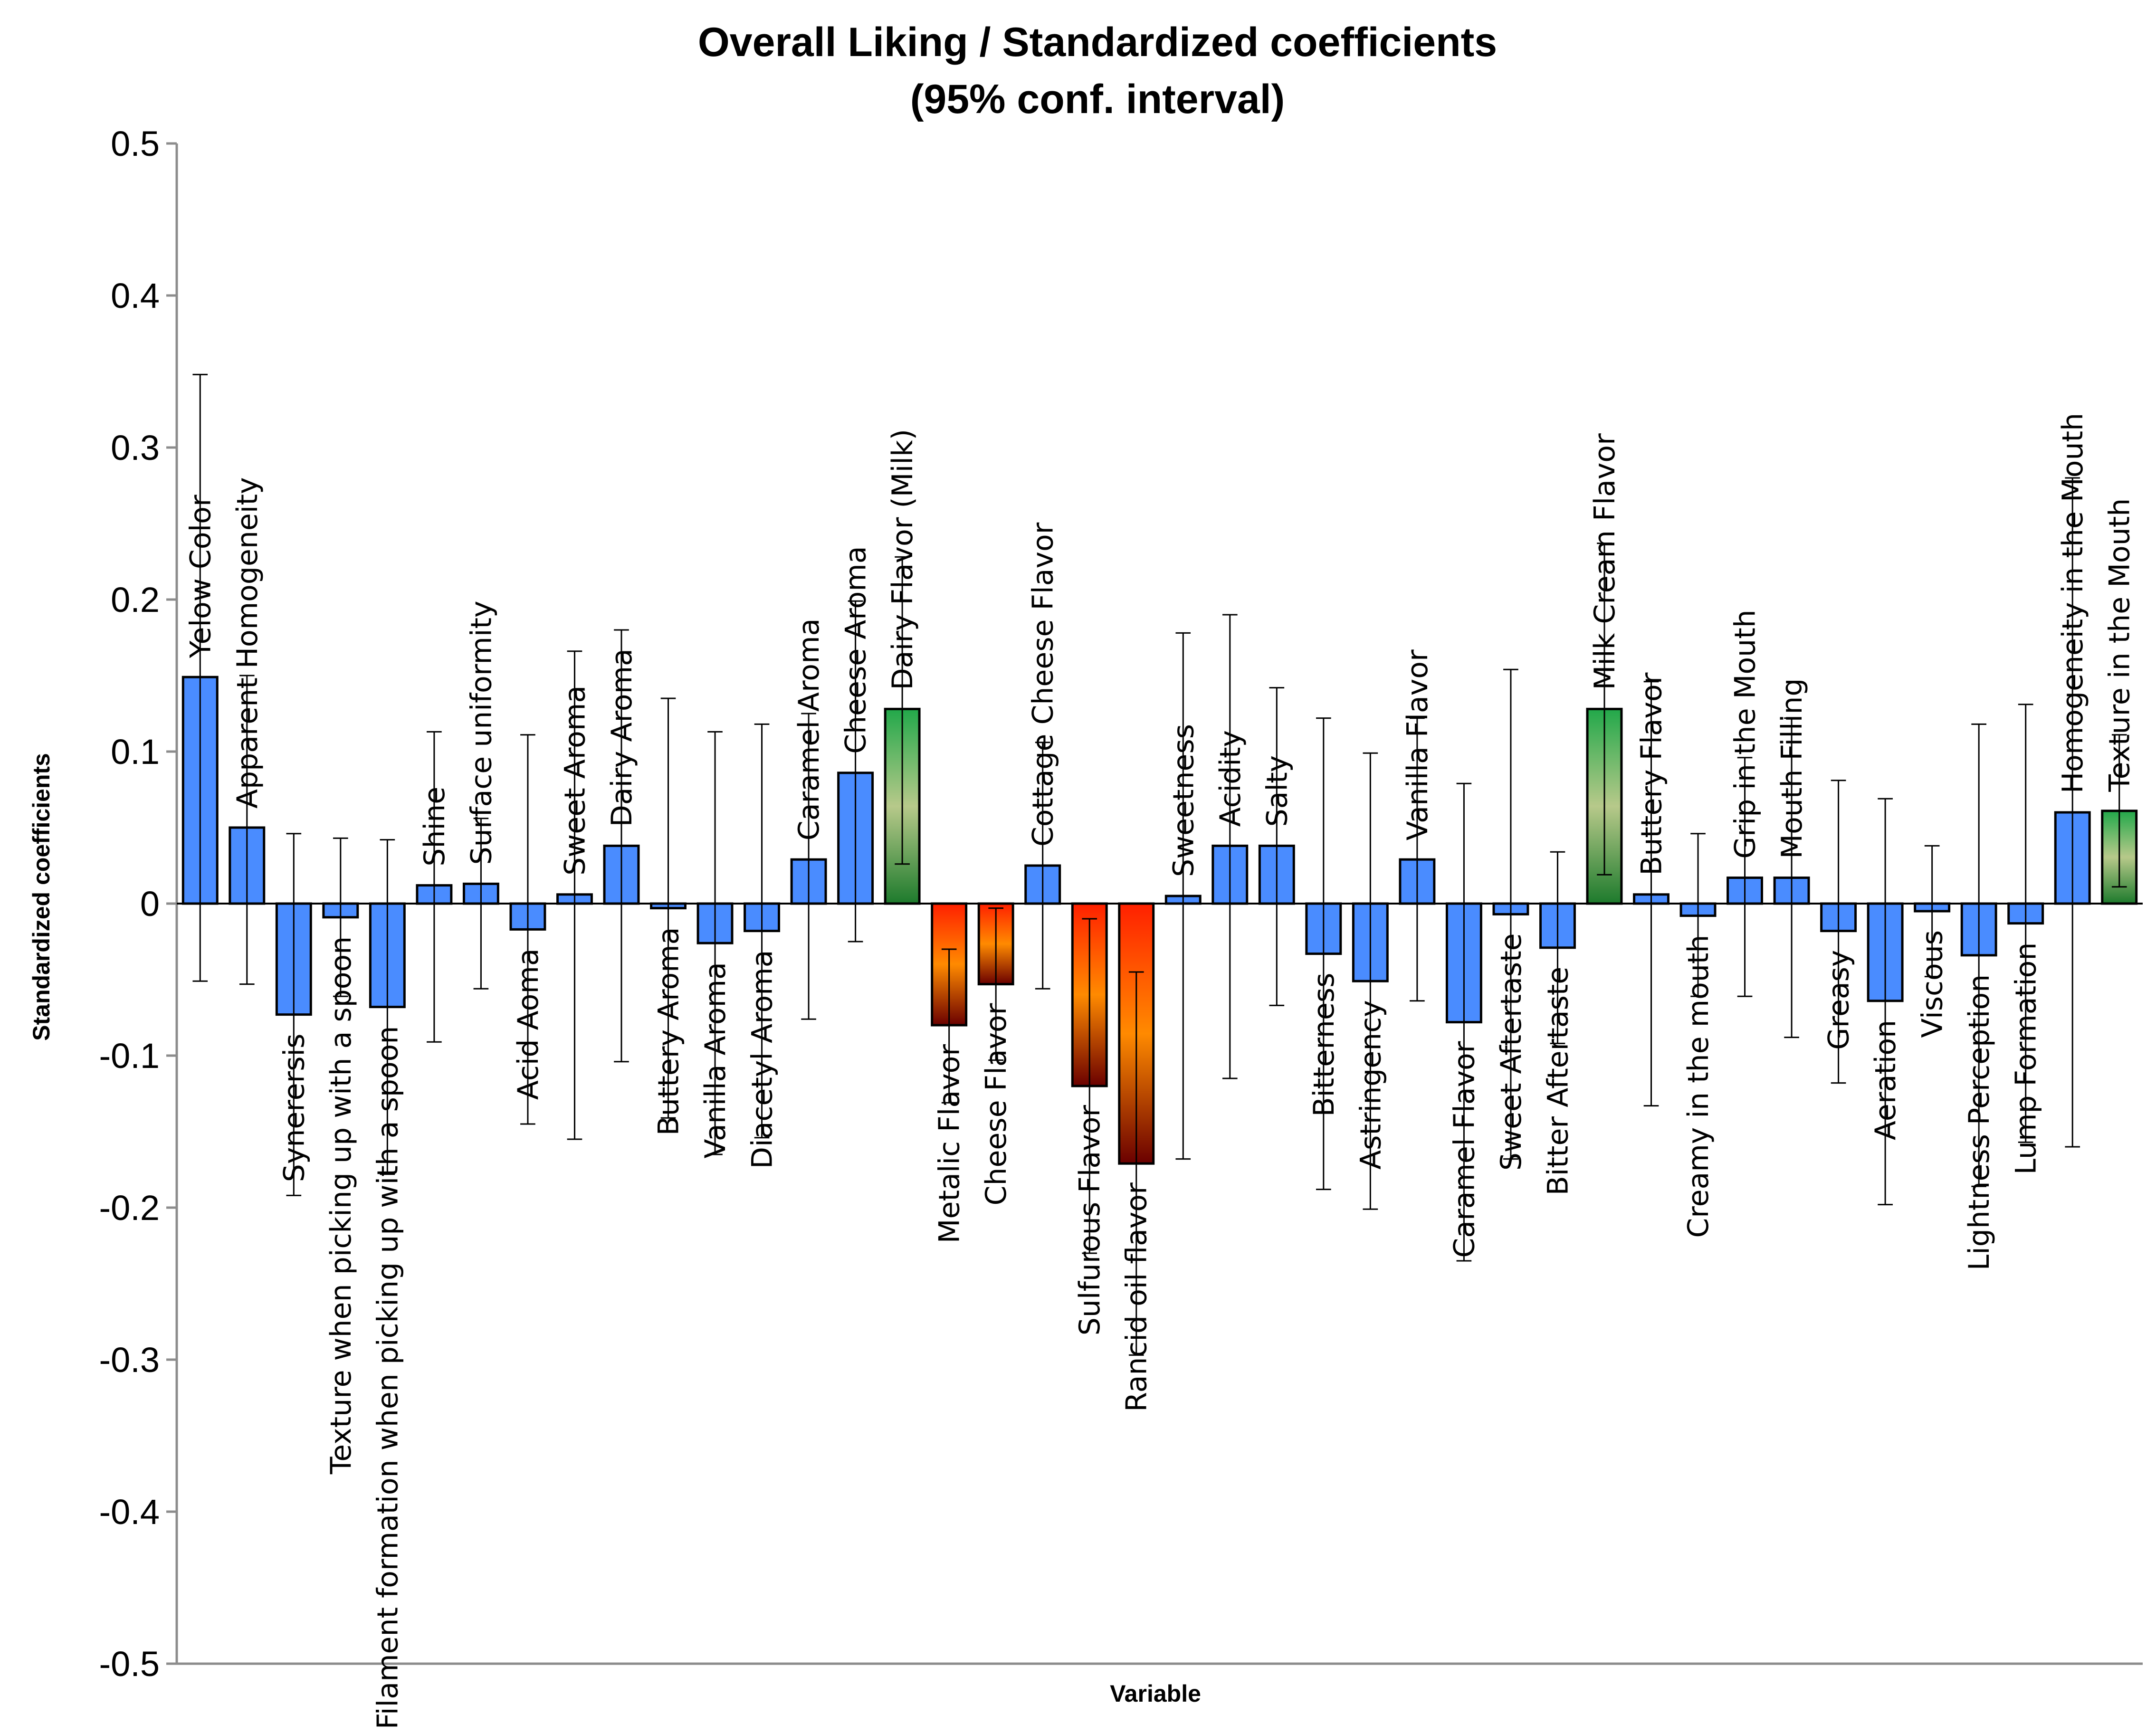 The height and width of the screenshot is (1734, 2156). Describe the element at coordinates (1137, 1297) in the screenshot. I see `category-label: Rancid oil flavor` at that location.